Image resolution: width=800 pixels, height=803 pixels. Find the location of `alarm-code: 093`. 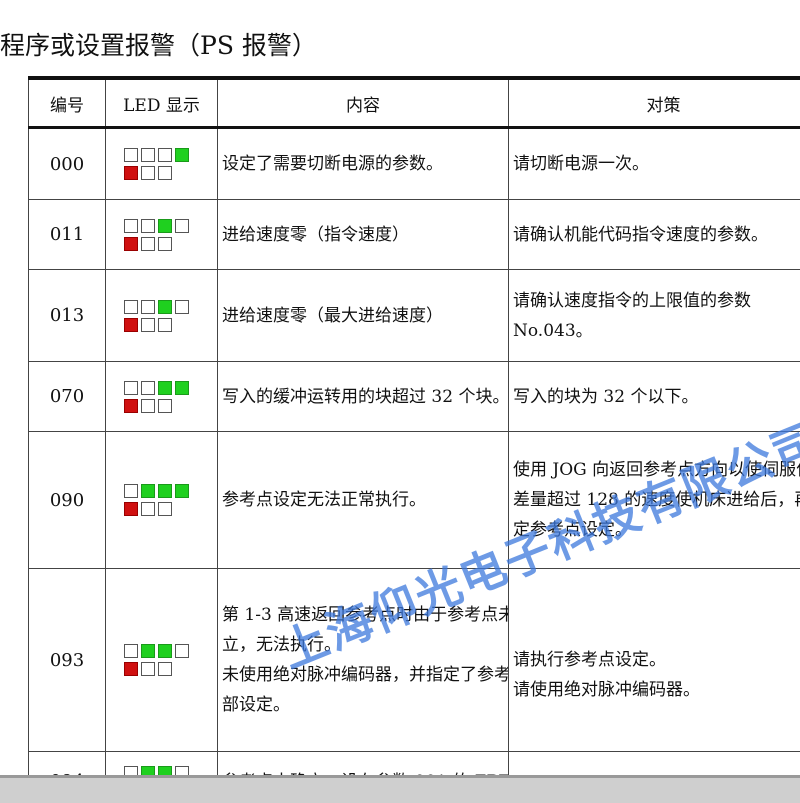

alarm-code: 093 is located at coordinates (67, 660).